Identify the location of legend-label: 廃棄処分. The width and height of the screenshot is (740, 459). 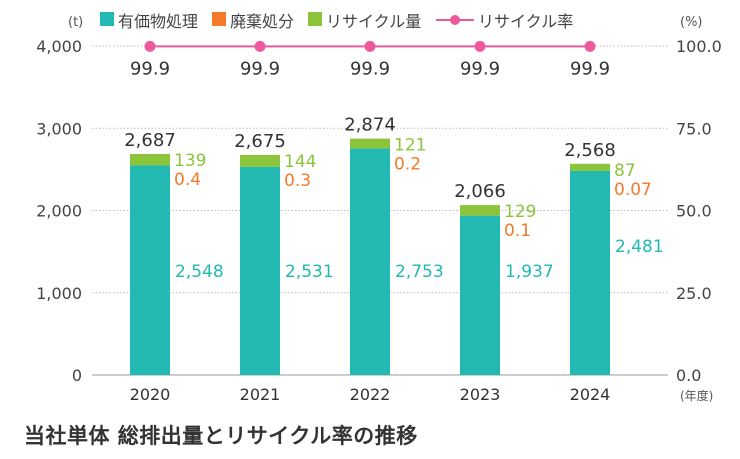
(262, 21).